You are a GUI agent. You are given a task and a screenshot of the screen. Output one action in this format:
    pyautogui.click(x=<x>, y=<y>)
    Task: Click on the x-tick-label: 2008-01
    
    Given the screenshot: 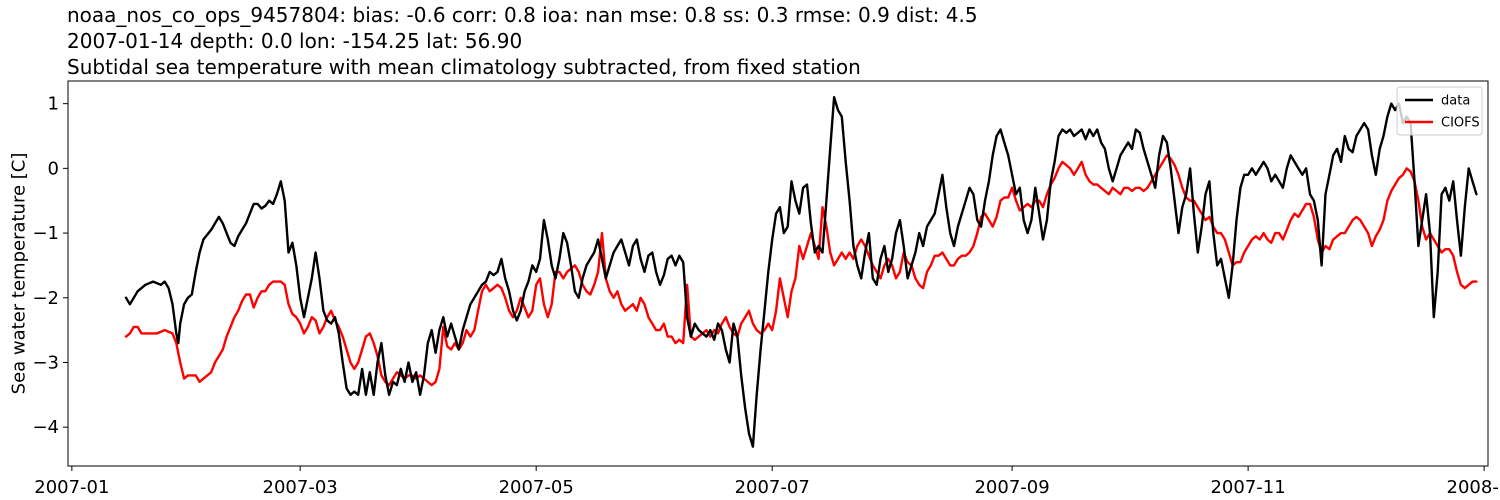 What is the action you would take?
    pyautogui.click(x=1473, y=487)
    